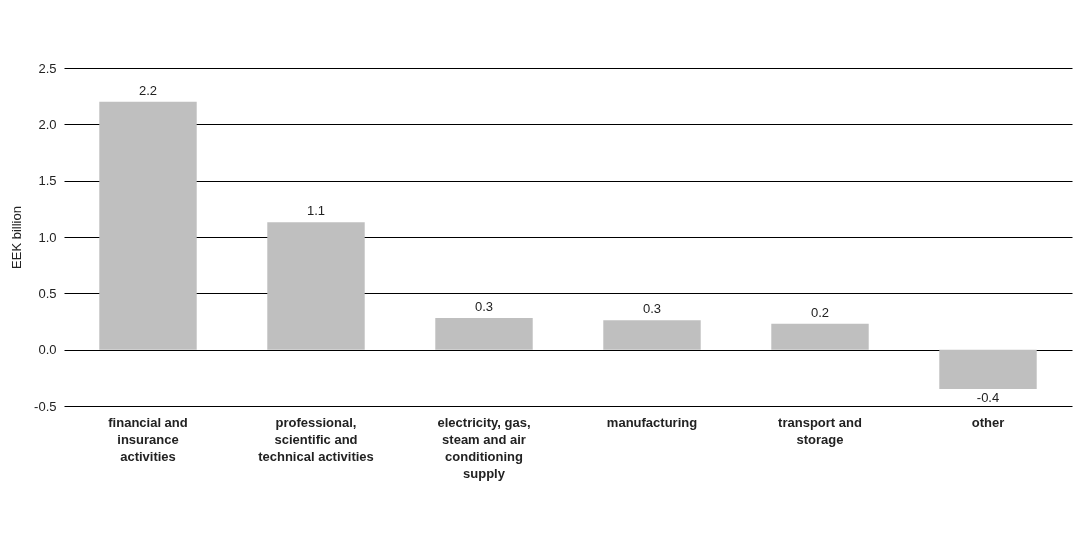  I want to click on x-tick-label: transport and storage, so click(820, 430).